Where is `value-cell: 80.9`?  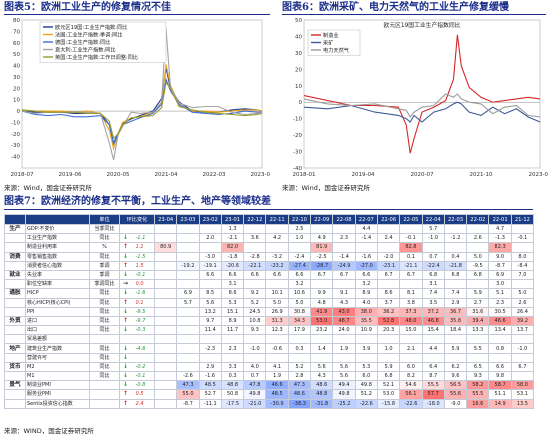
value-cell: 80.9 is located at coordinates (165, 247).